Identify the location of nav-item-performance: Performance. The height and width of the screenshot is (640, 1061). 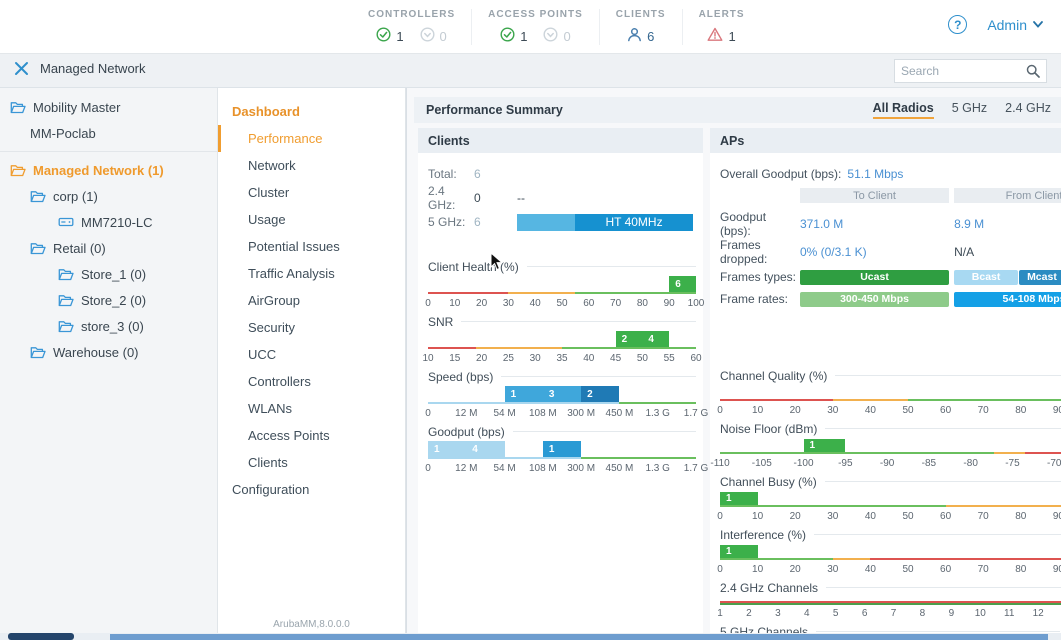
(311, 138).